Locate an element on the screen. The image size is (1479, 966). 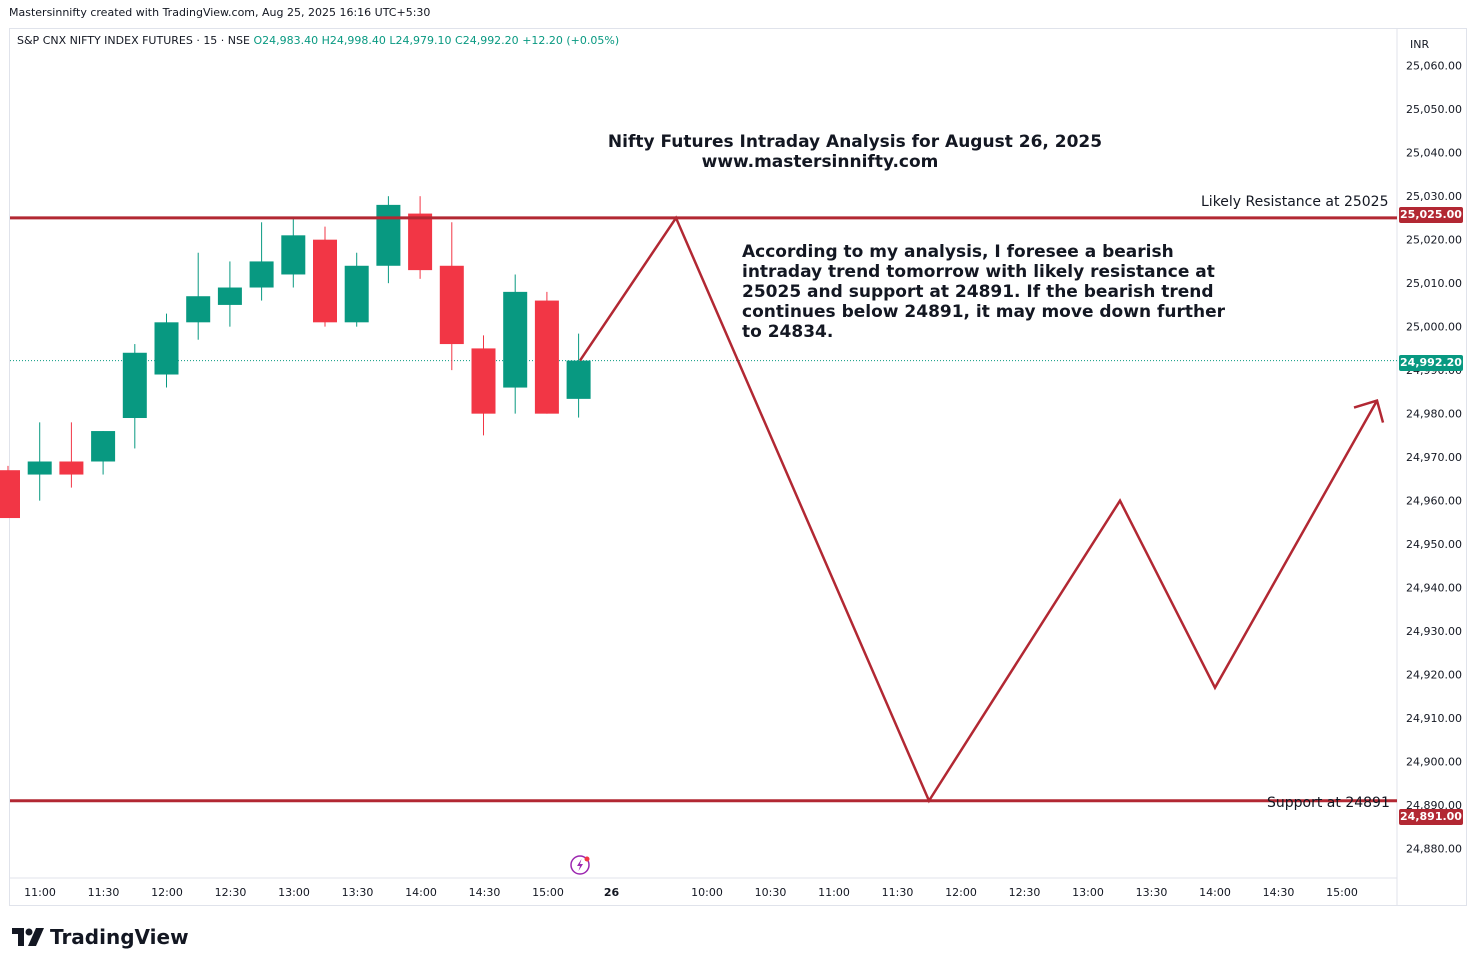
price-tick-label: 24,980.00 is located at coordinates (1434, 414).